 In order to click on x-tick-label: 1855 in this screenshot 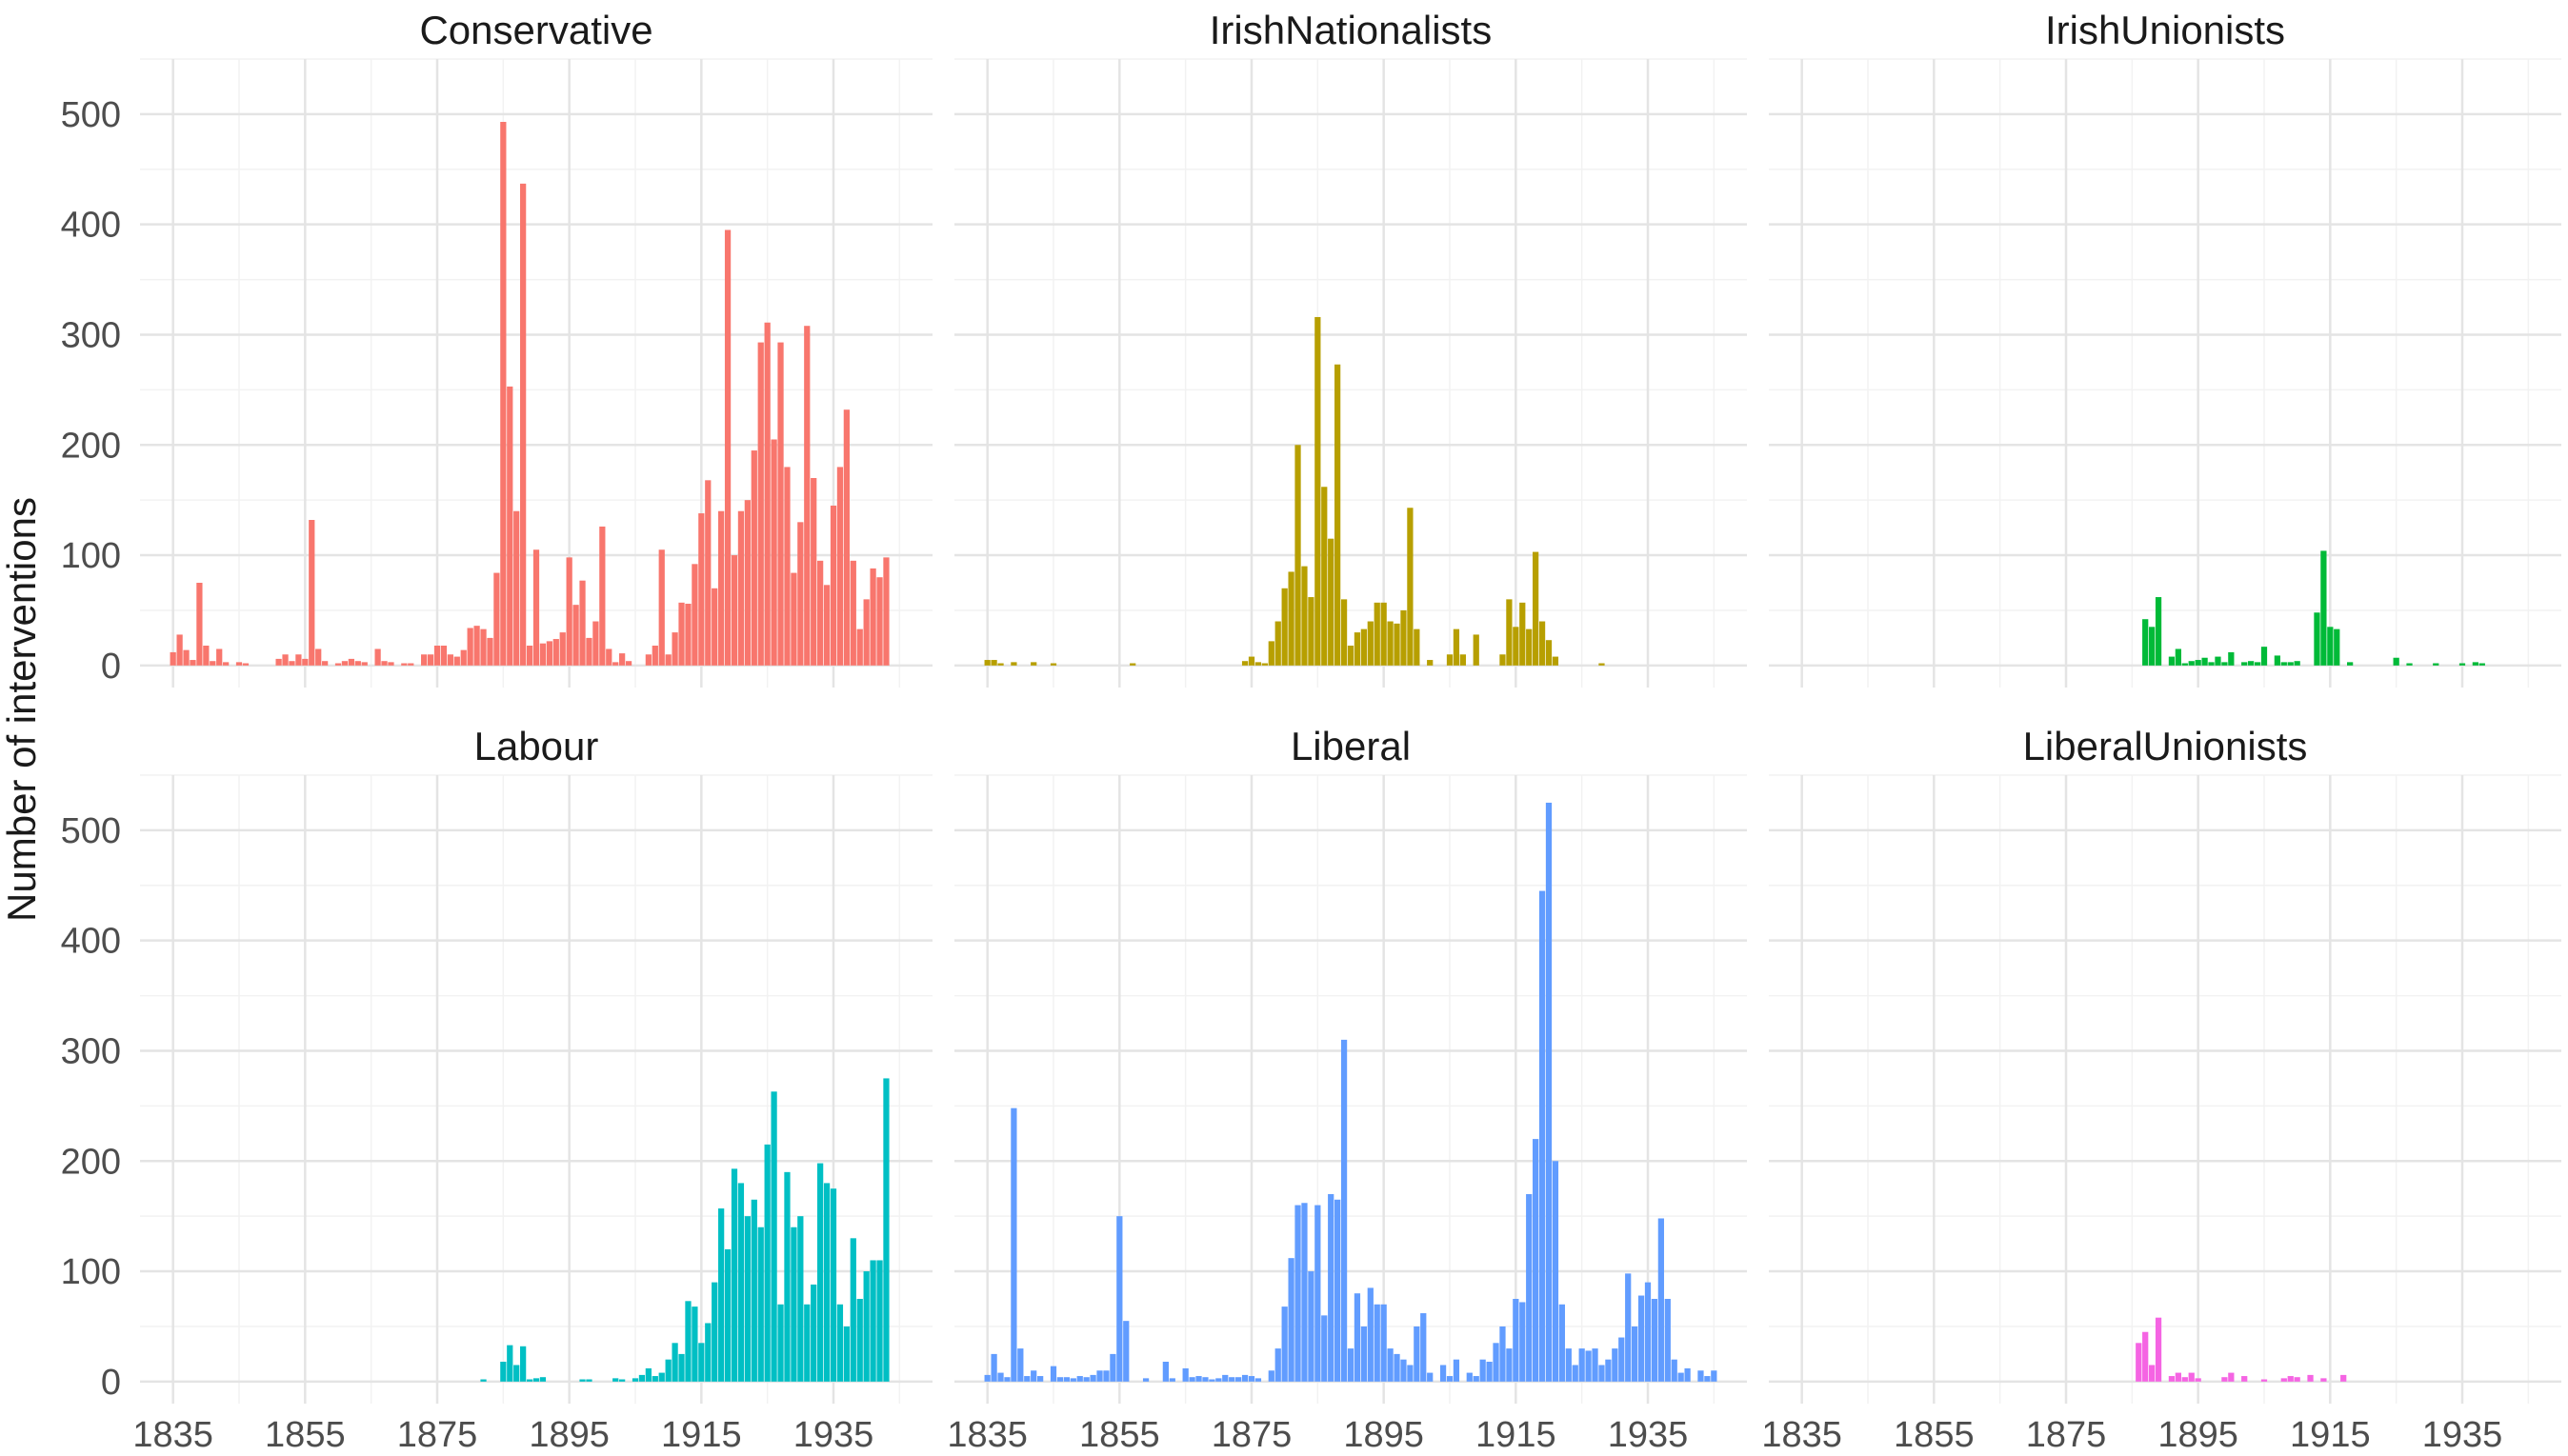, I will do `click(1934, 1435)`.